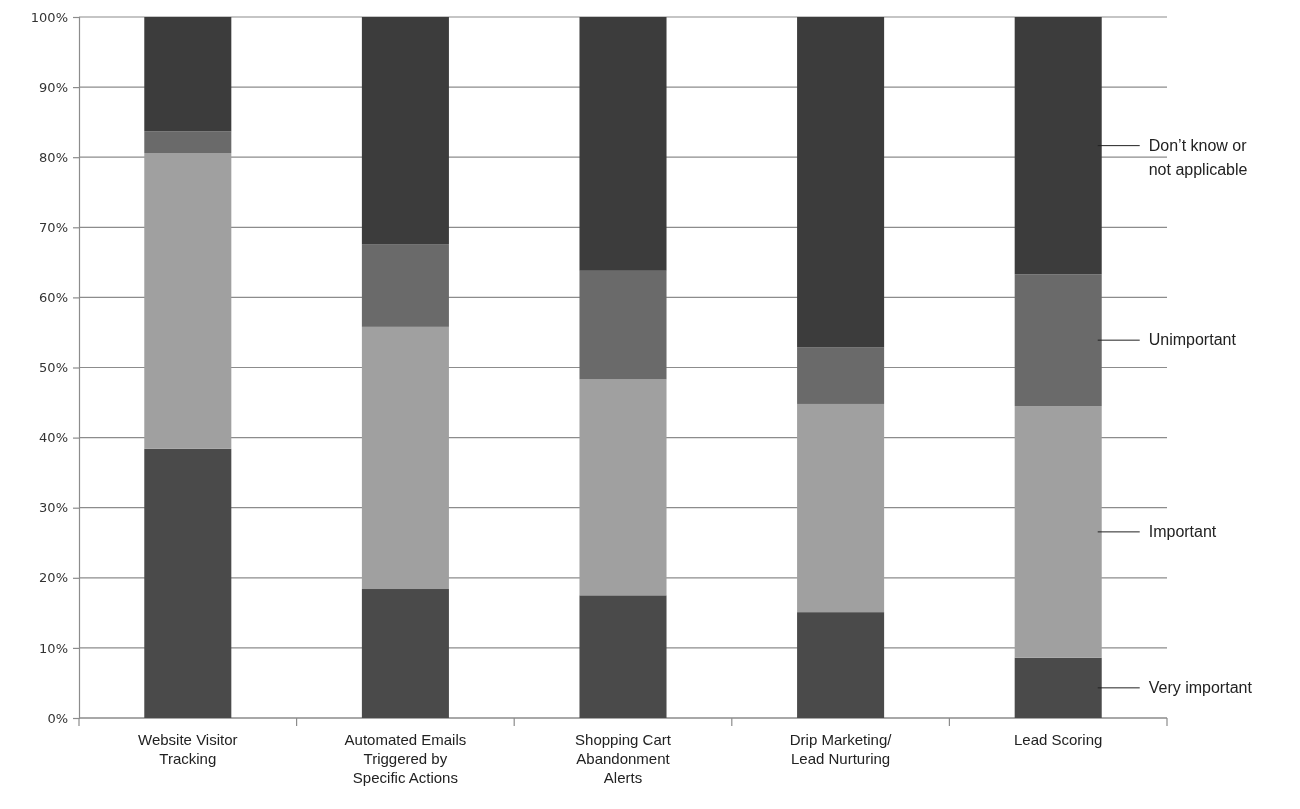 The height and width of the screenshot is (809, 1300). Describe the element at coordinates (405, 758) in the screenshot. I see `x-tick-label: Automated Emails Triggered by Specific Actions` at that location.